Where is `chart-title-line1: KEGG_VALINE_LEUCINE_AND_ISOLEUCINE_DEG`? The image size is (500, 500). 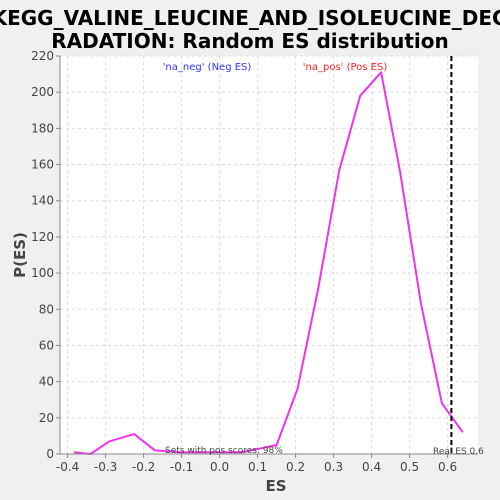
chart-title-line1: KEGG_VALINE_LEUCINE_AND_ISOLEUCINE_DEG is located at coordinates (250, 18).